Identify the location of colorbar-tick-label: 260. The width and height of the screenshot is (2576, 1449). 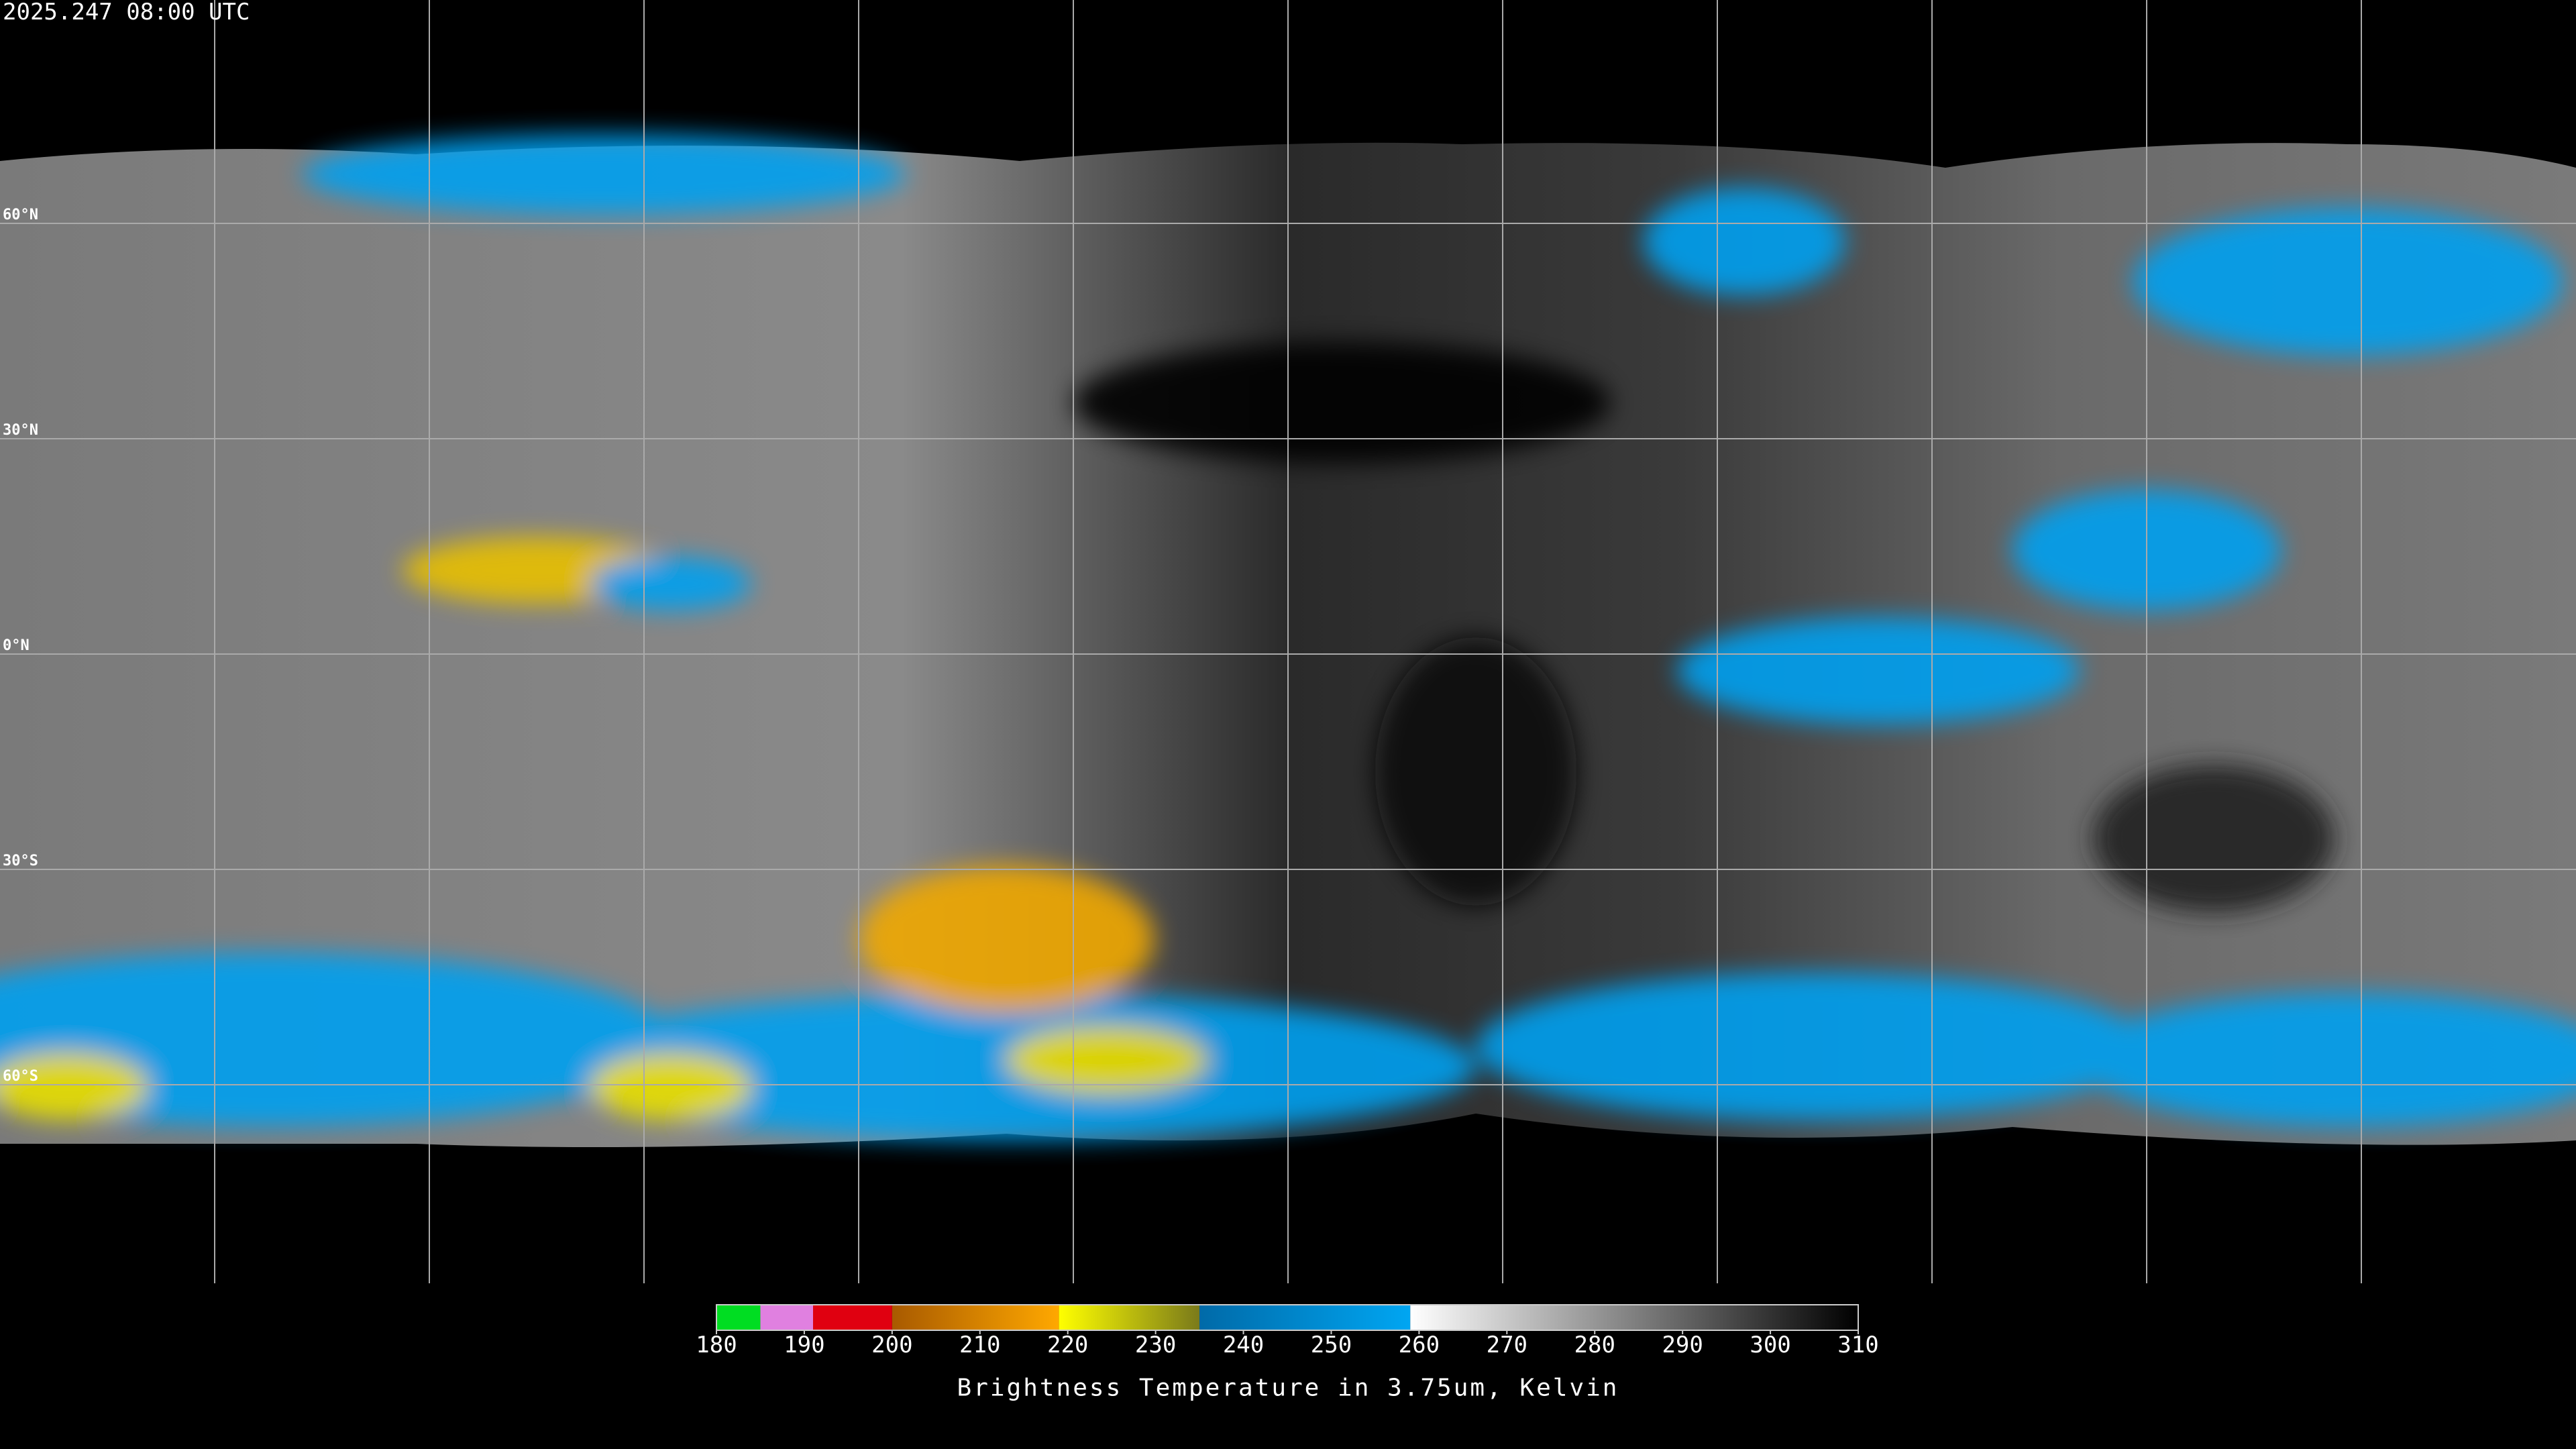
(1419, 1345).